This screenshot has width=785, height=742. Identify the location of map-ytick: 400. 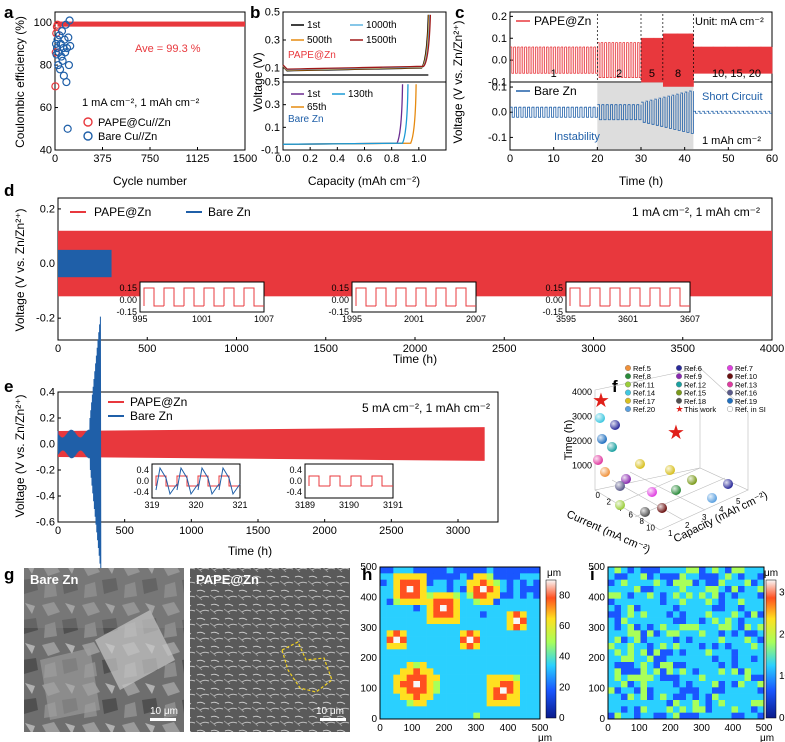
(368, 597).